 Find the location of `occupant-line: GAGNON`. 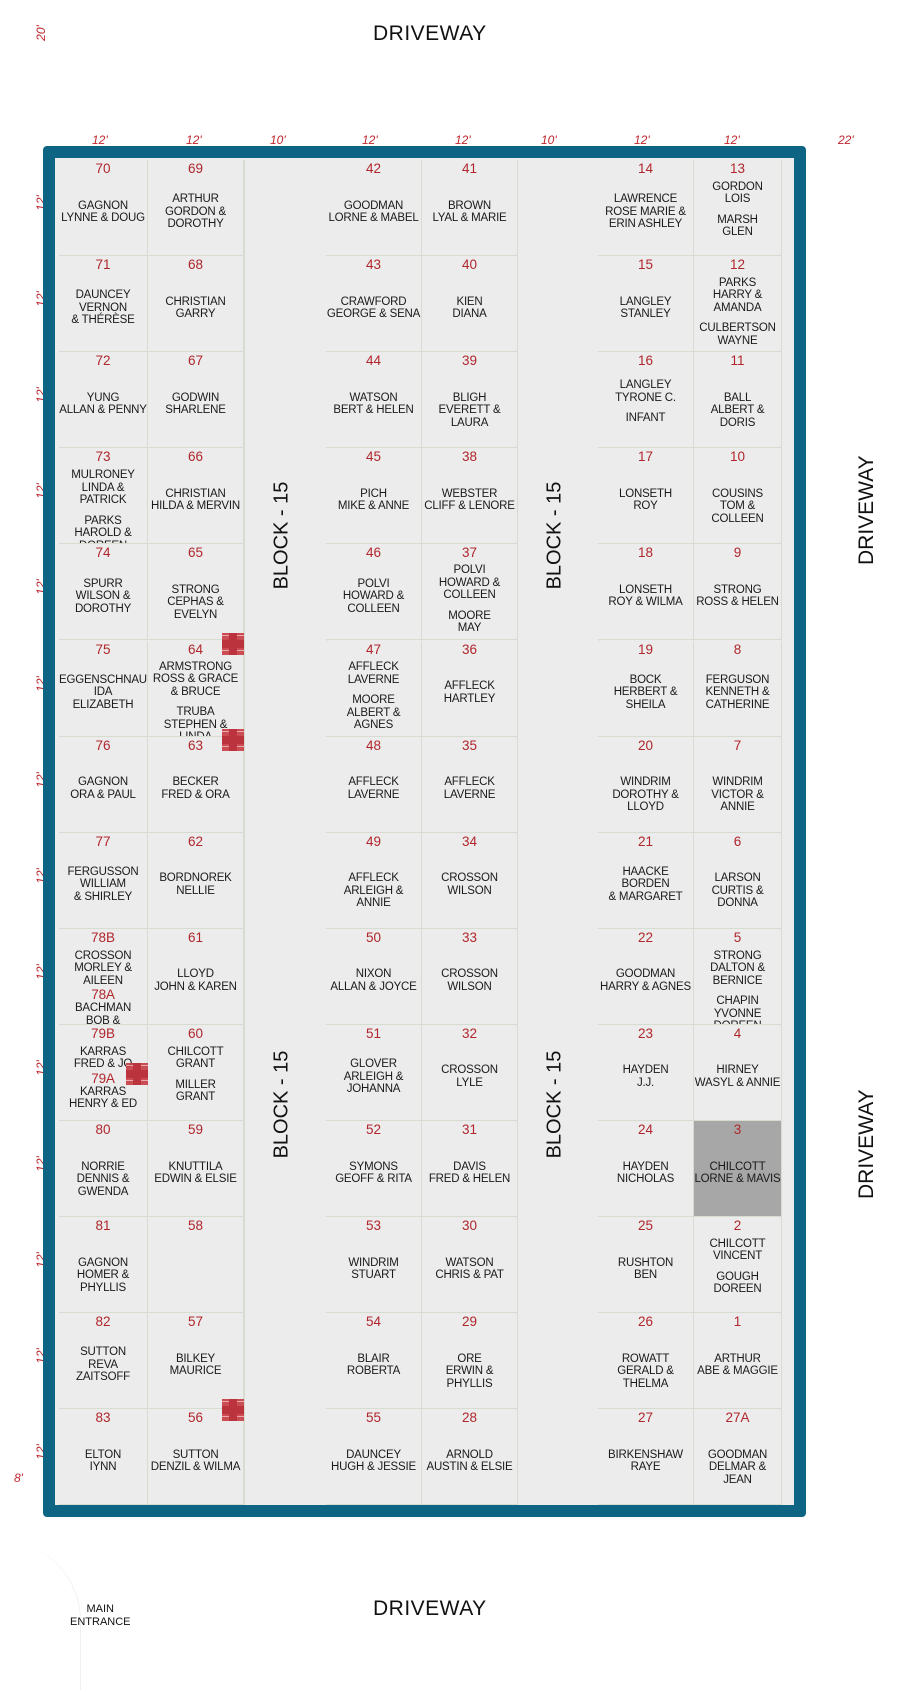

occupant-line: GAGNON is located at coordinates (103, 205).